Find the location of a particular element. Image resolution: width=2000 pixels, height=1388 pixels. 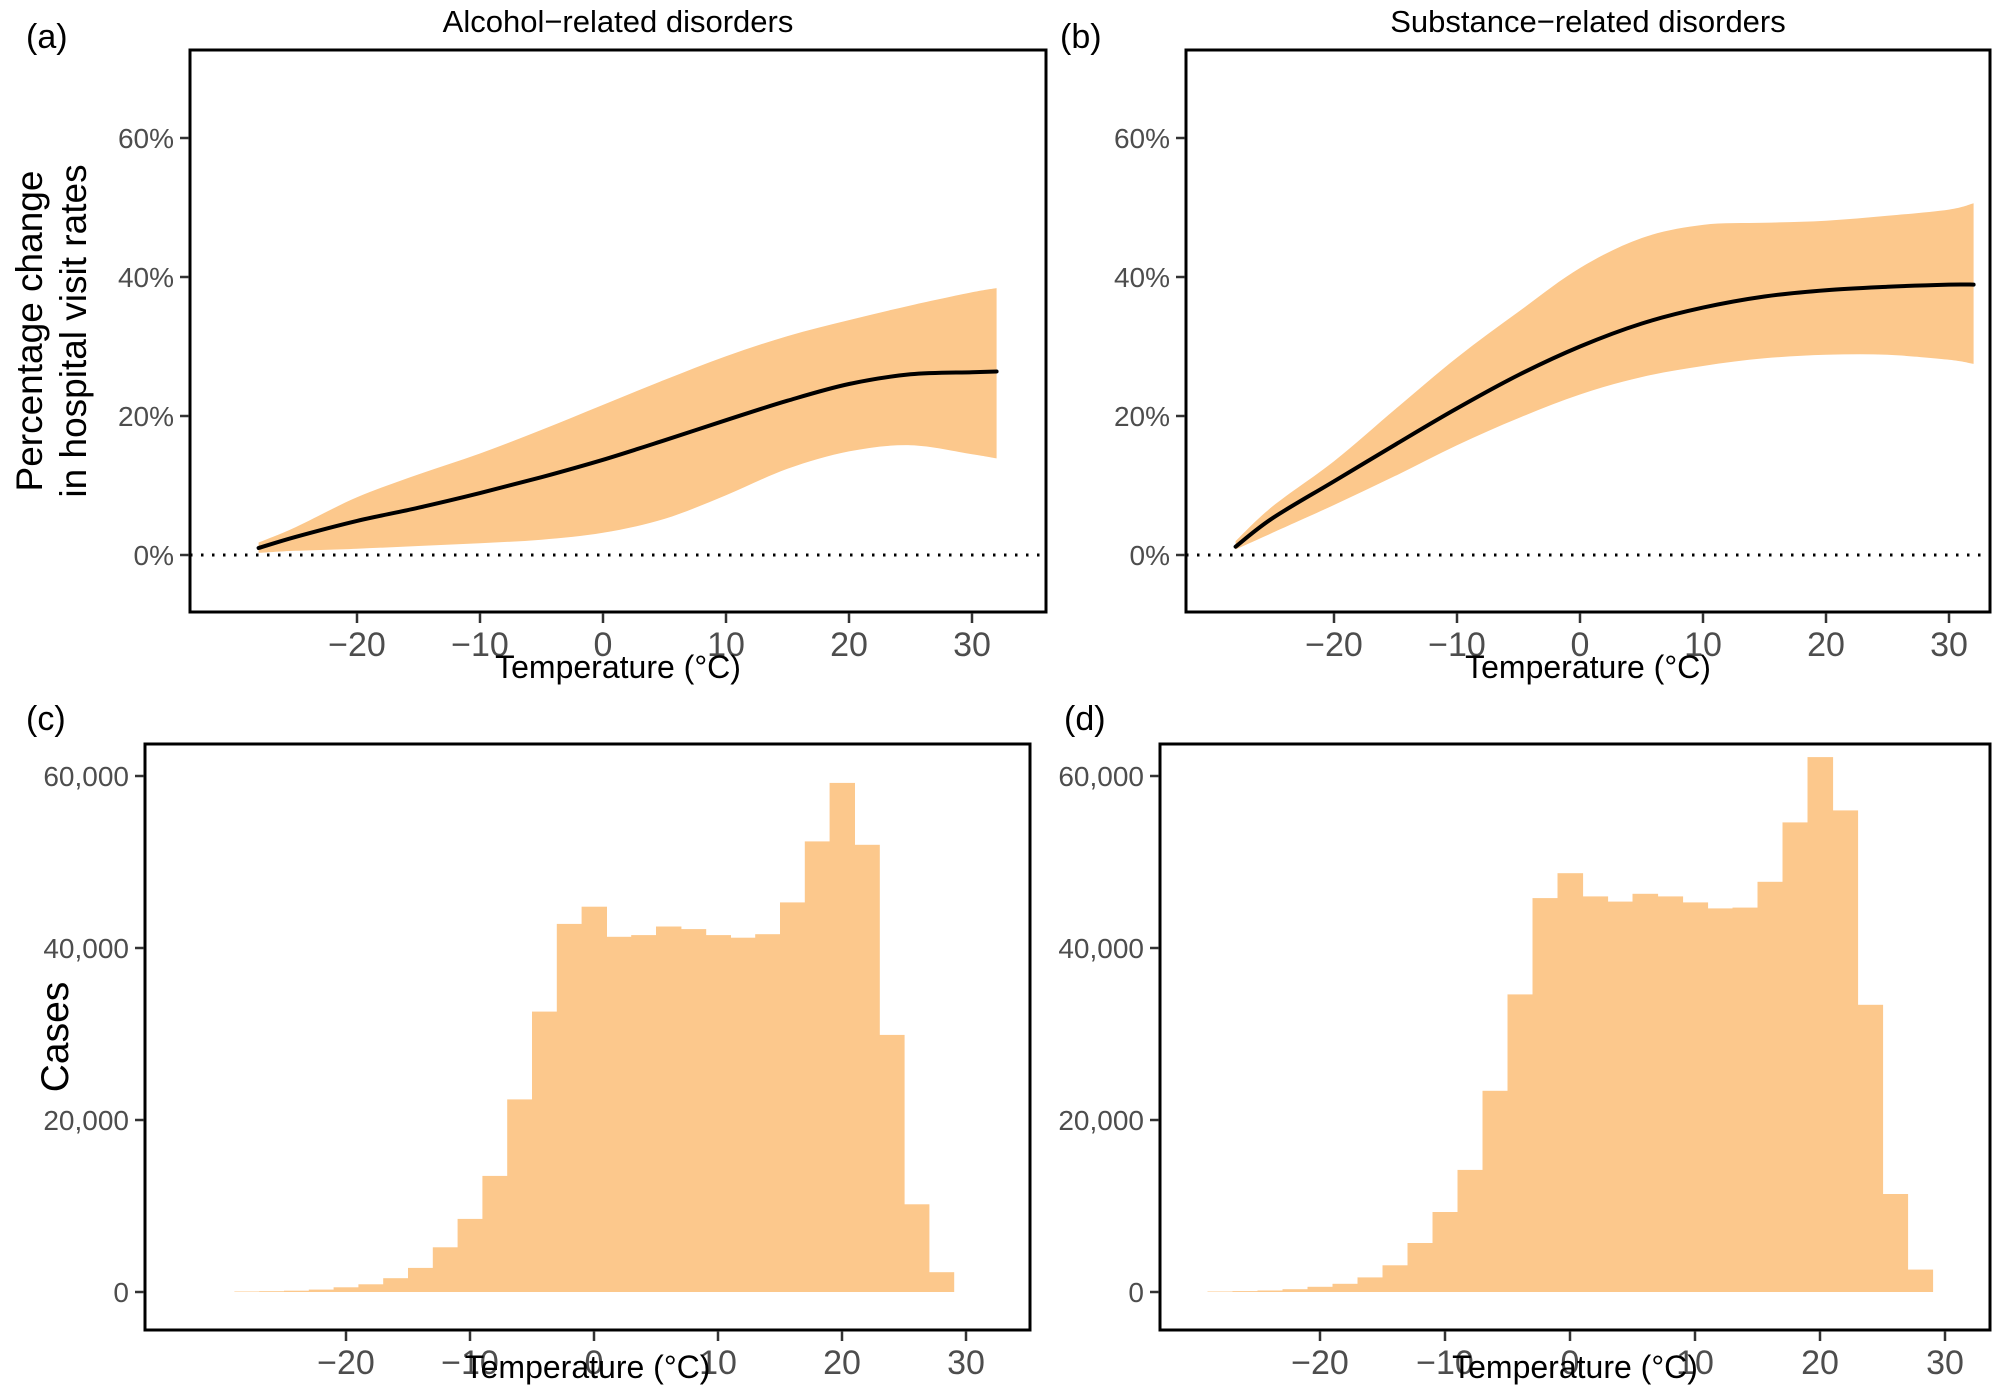

histogram-bars is located at coordinates (1570, 1024).